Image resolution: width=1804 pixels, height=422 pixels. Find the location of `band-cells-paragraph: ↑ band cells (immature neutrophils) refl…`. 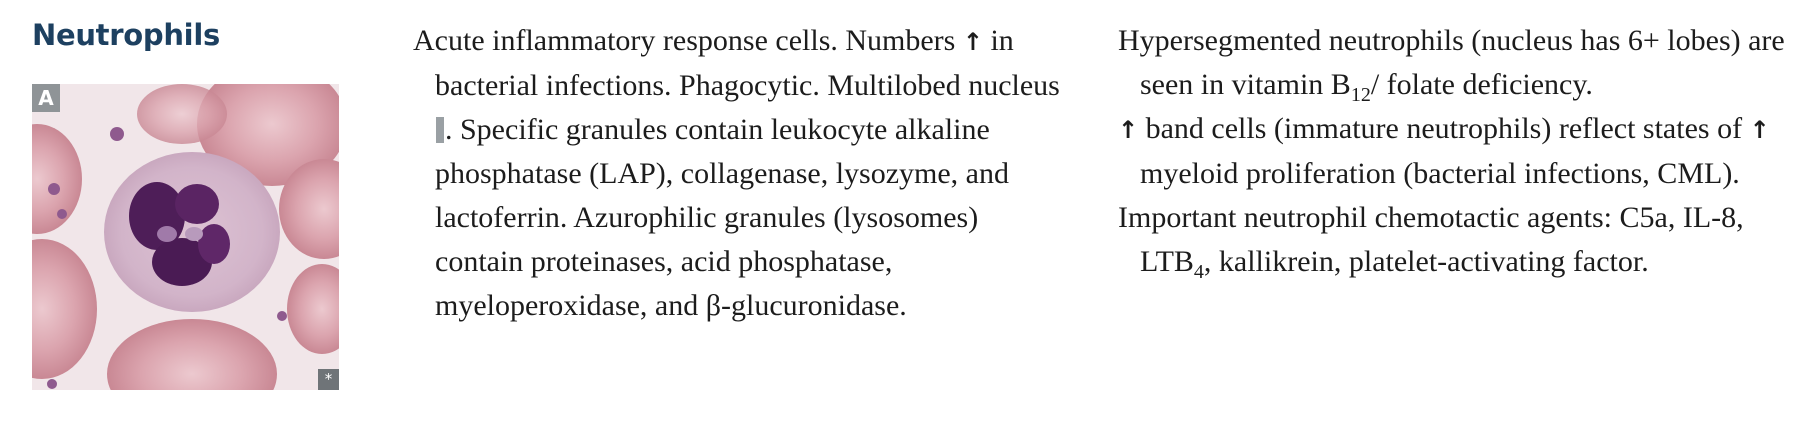

band-cells-paragraph: ↑ band cells (immature neutrophils) refl… is located at coordinates (1461, 151).